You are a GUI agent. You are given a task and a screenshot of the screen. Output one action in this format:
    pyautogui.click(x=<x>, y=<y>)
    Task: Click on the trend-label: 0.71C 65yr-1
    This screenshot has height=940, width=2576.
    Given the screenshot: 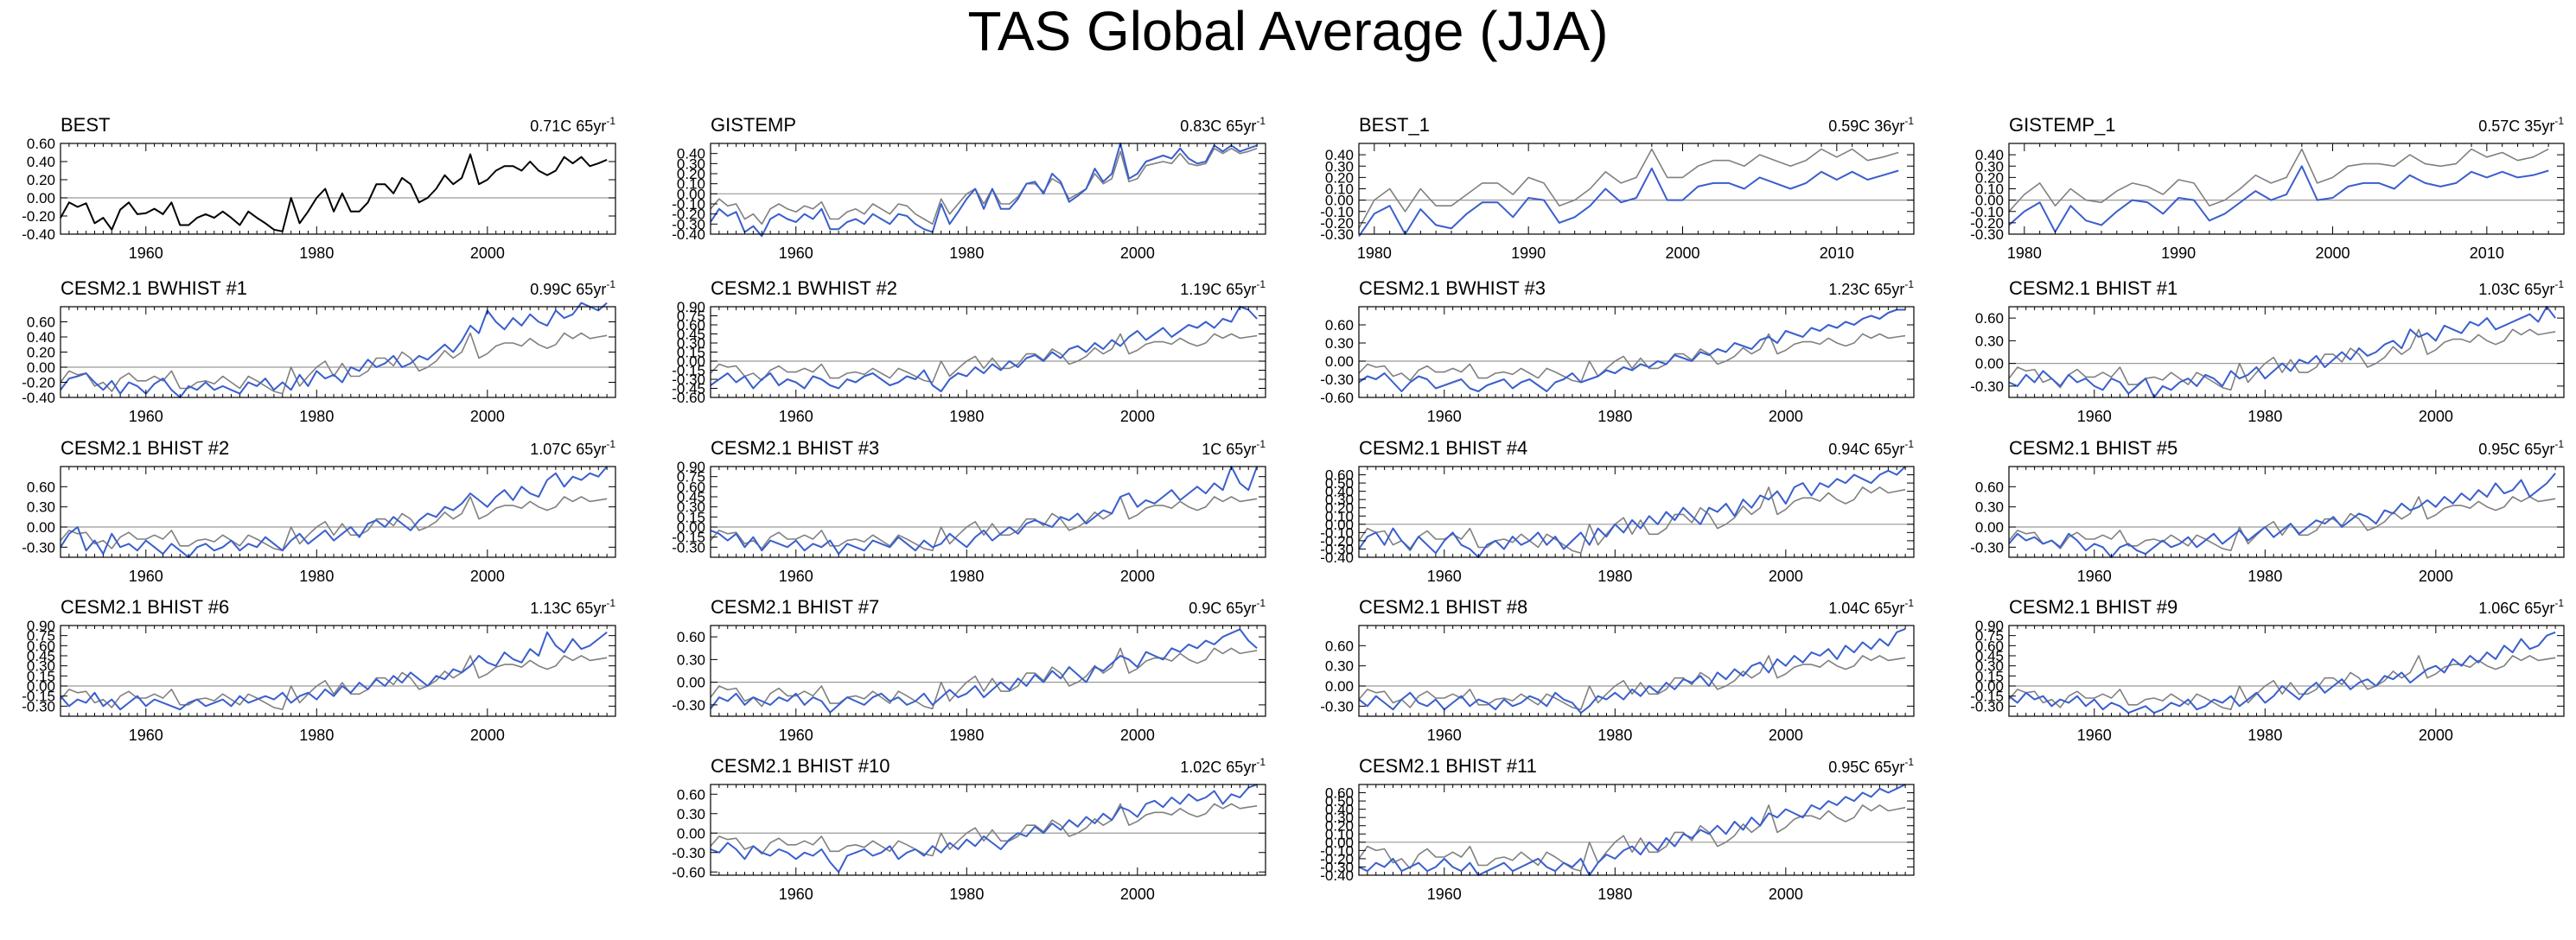 What is the action you would take?
    pyautogui.click(x=572, y=125)
    